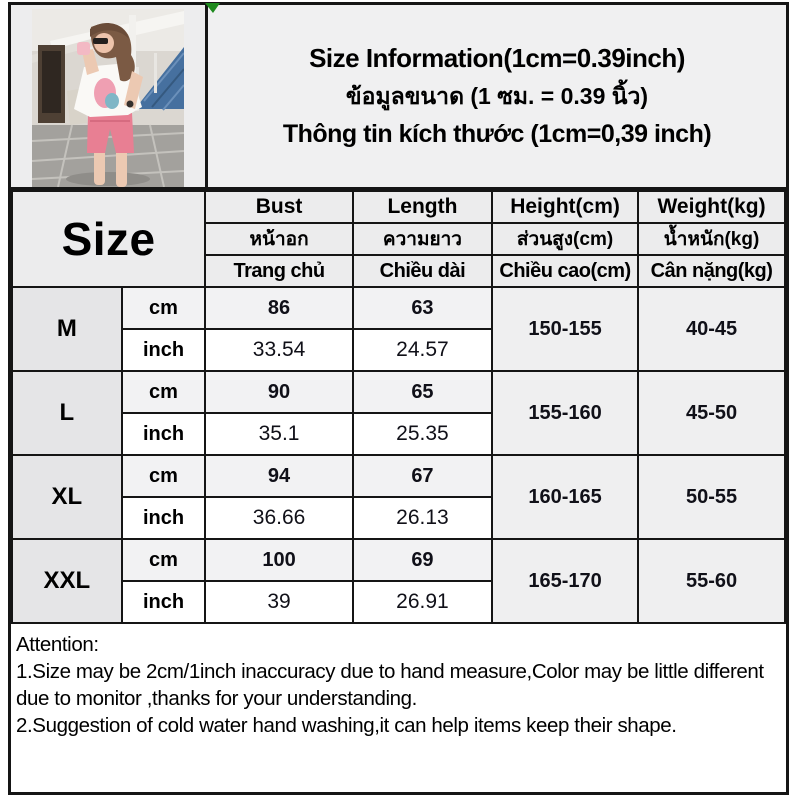 The width and height of the screenshot is (800, 800). I want to click on length-inch-value: 26.13, so click(422, 518).